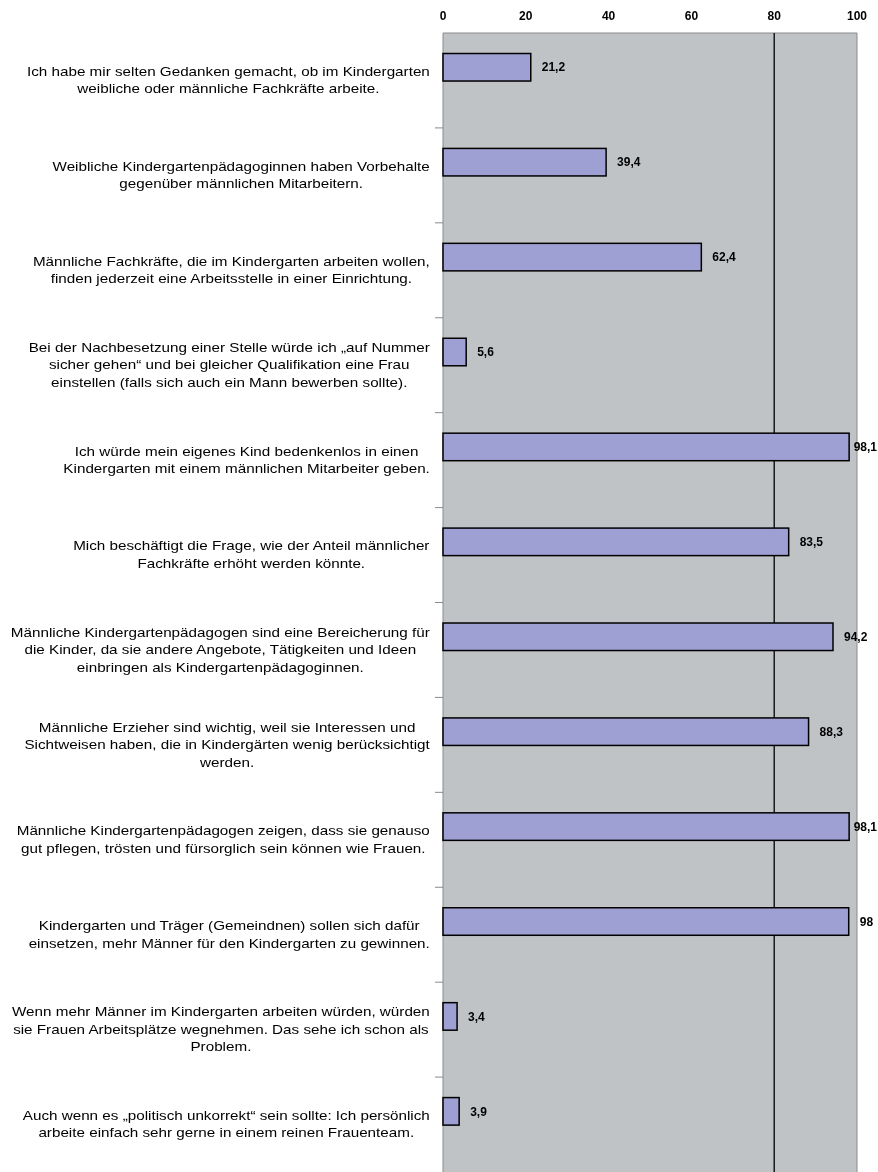 The width and height of the screenshot is (878, 1172). I want to click on x-tick-label: 40, so click(608, 16).